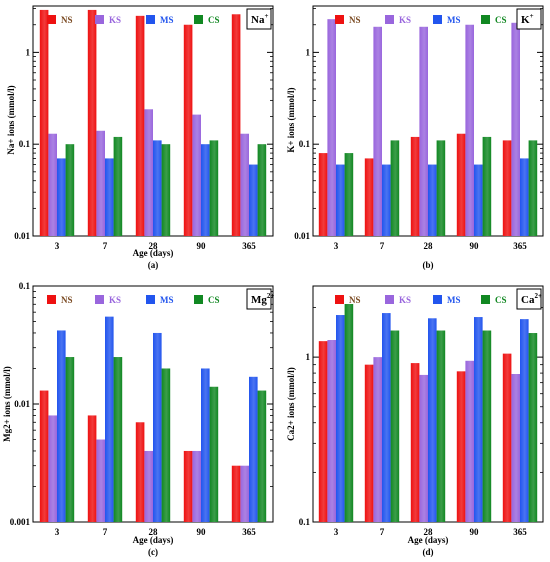 Image resolution: width=550 pixels, height=562 pixels. What do you see at coordinates (308, 357) in the screenshot?
I see `y-tick-label: 1` at bounding box center [308, 357].